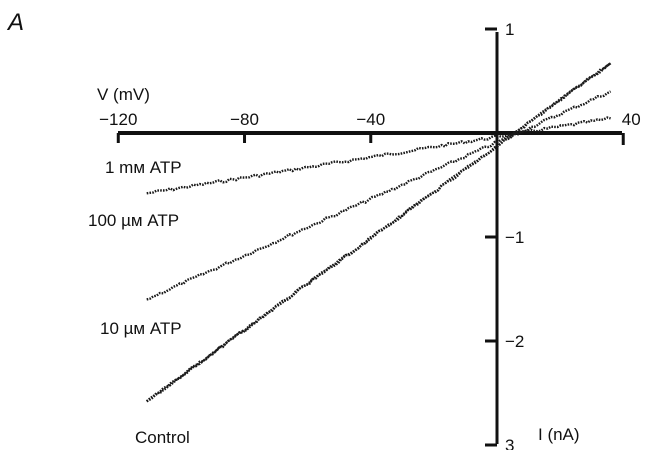  I want to click on x-tick-label-2: −40, so click(370, 119).